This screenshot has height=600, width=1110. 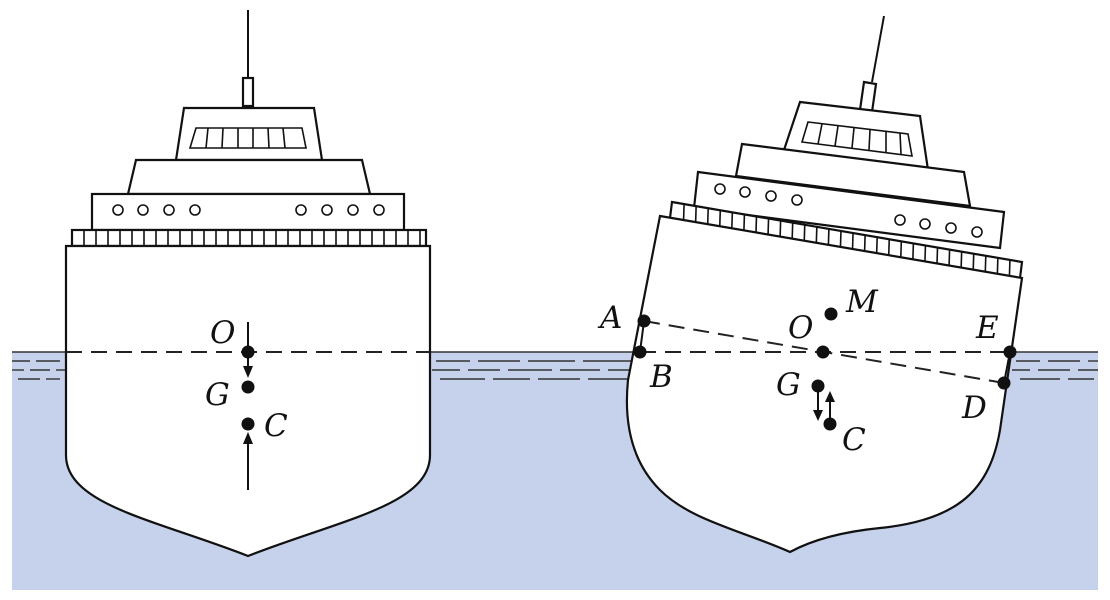 What do you see at coordinates (862, 302) in the screenshot?
I see `label-m: M` at bounding box center [862, 302].